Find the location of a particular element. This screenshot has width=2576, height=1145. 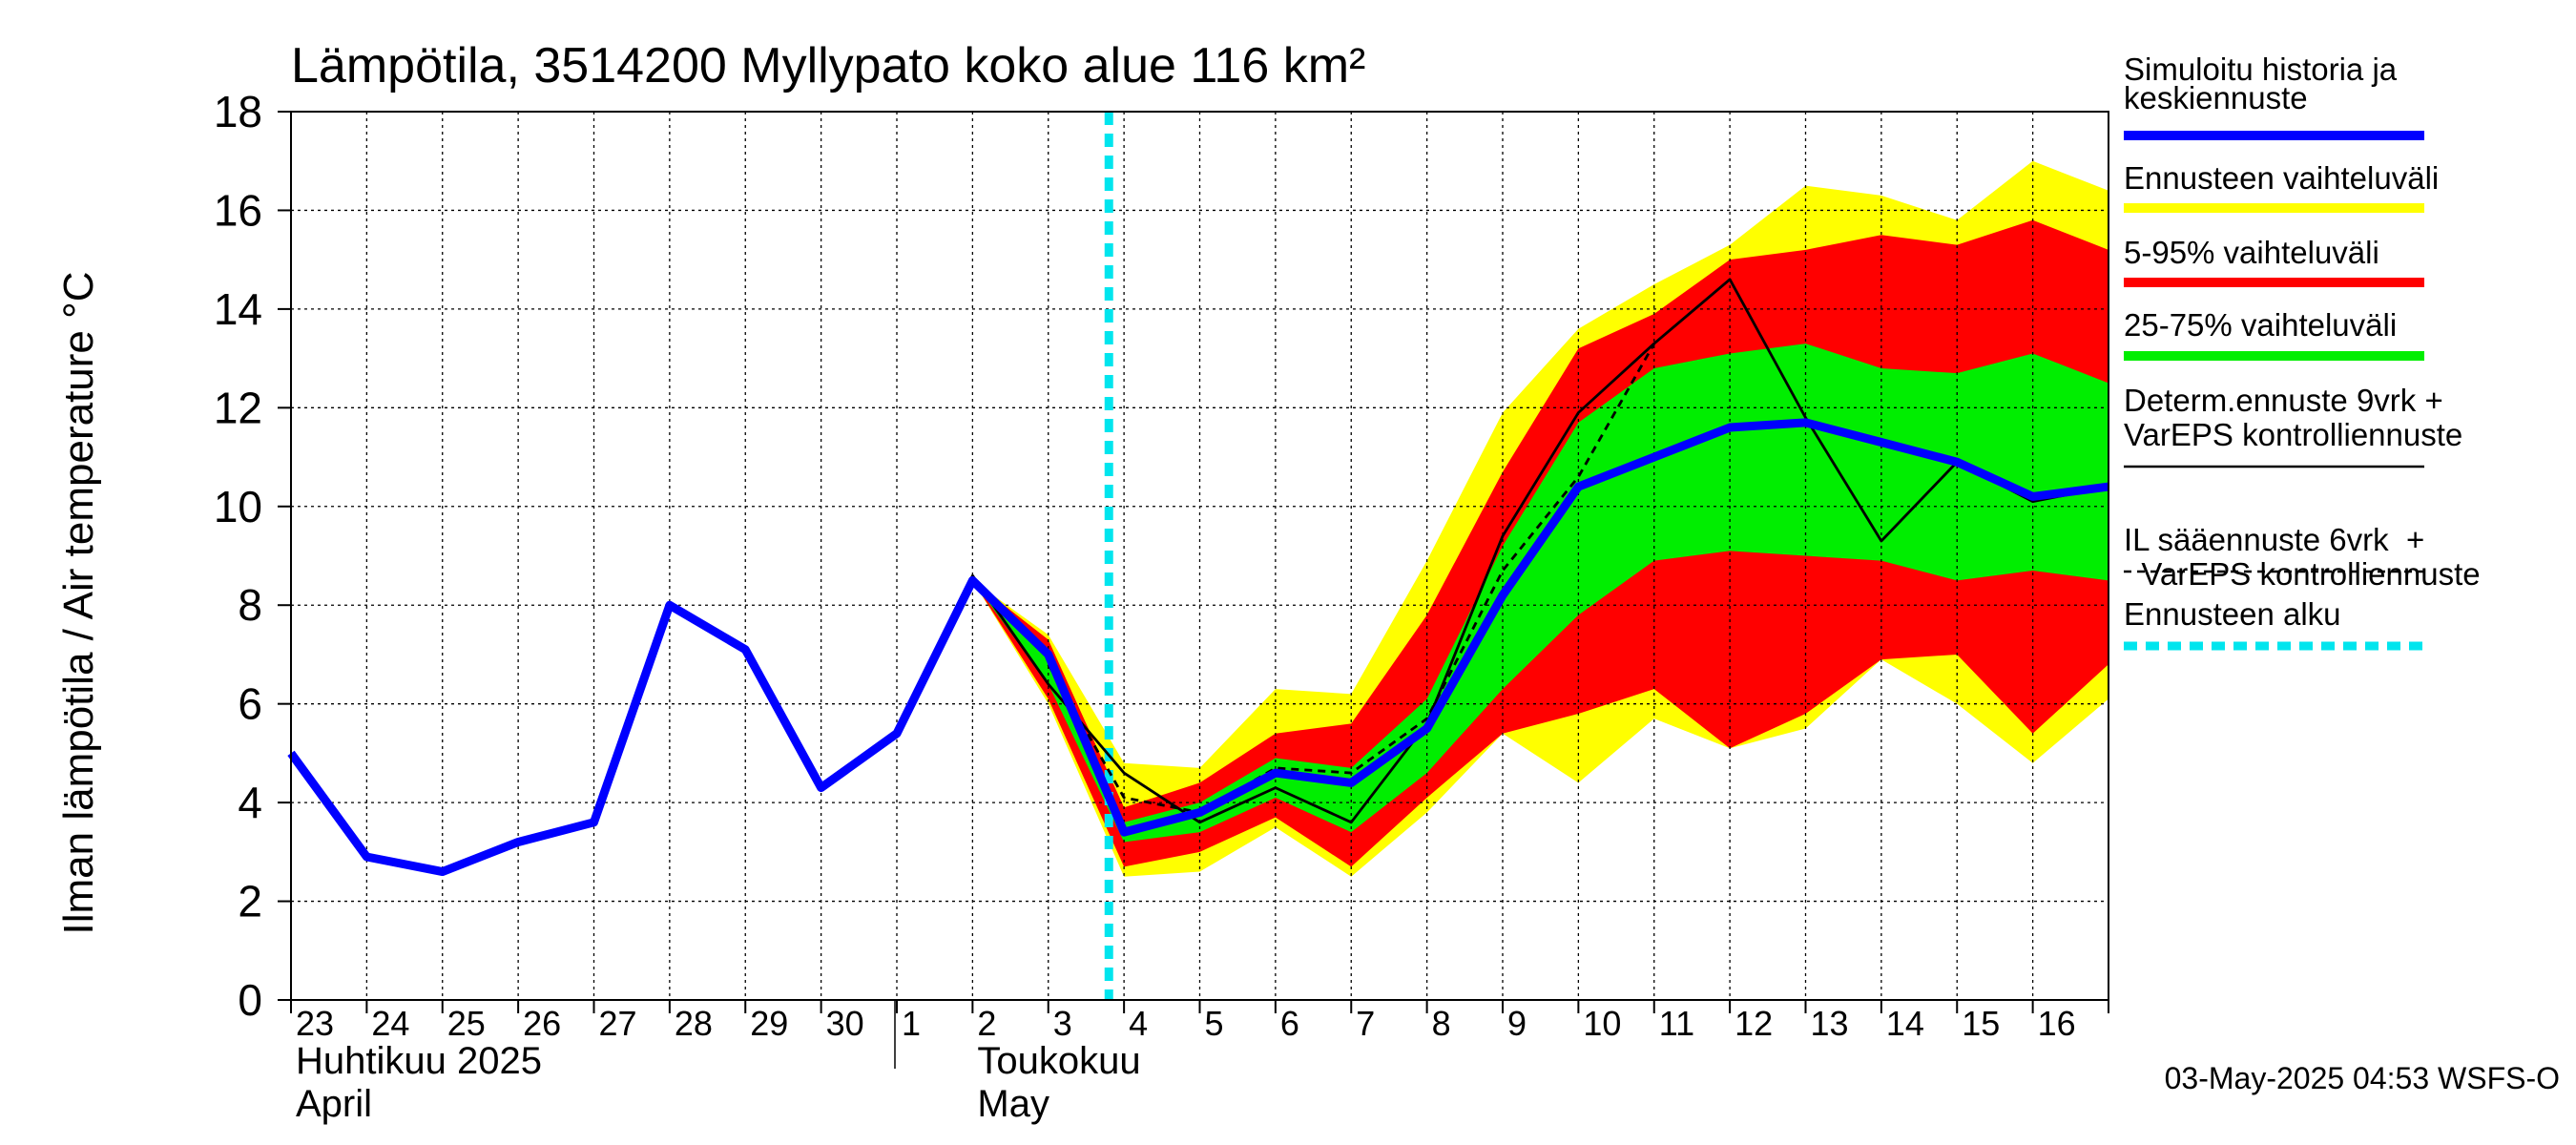

y-tick-label: 8 is located at coordinates (250, 605).